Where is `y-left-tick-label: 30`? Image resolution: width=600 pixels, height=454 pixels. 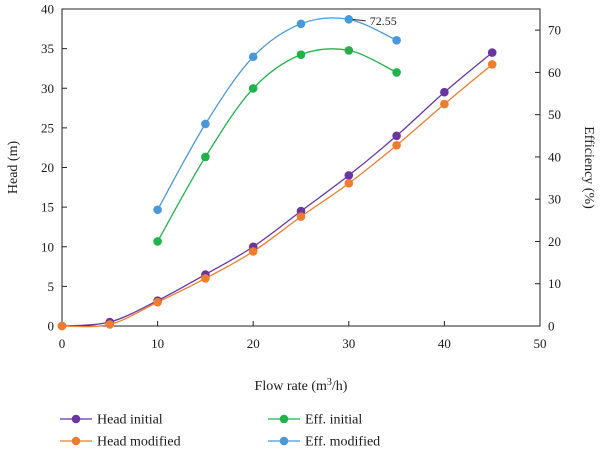 y-left-tick-label: 30 is located at coordinates (47, 88).